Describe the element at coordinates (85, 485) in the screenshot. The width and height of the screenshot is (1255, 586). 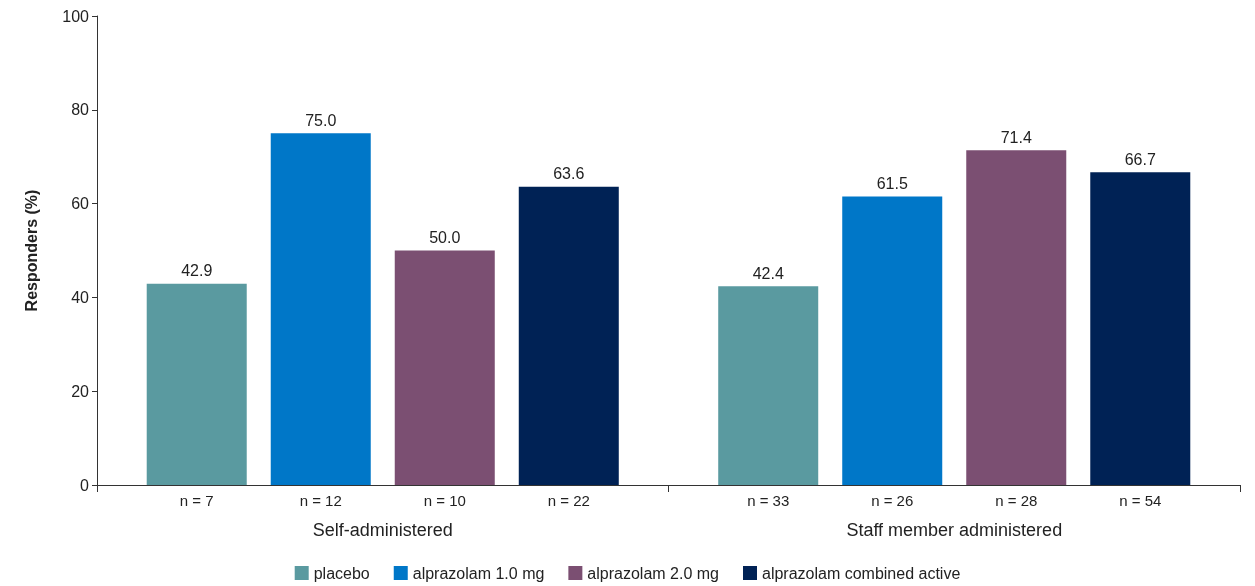
I see `y-tick-label: 0` at that location.